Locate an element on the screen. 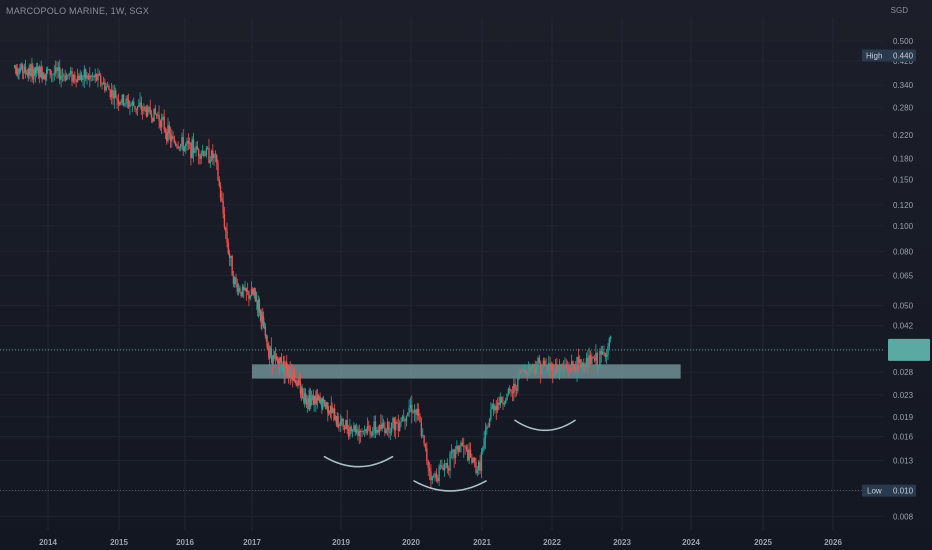  pattern-arc is located at coordinates (358, 461).